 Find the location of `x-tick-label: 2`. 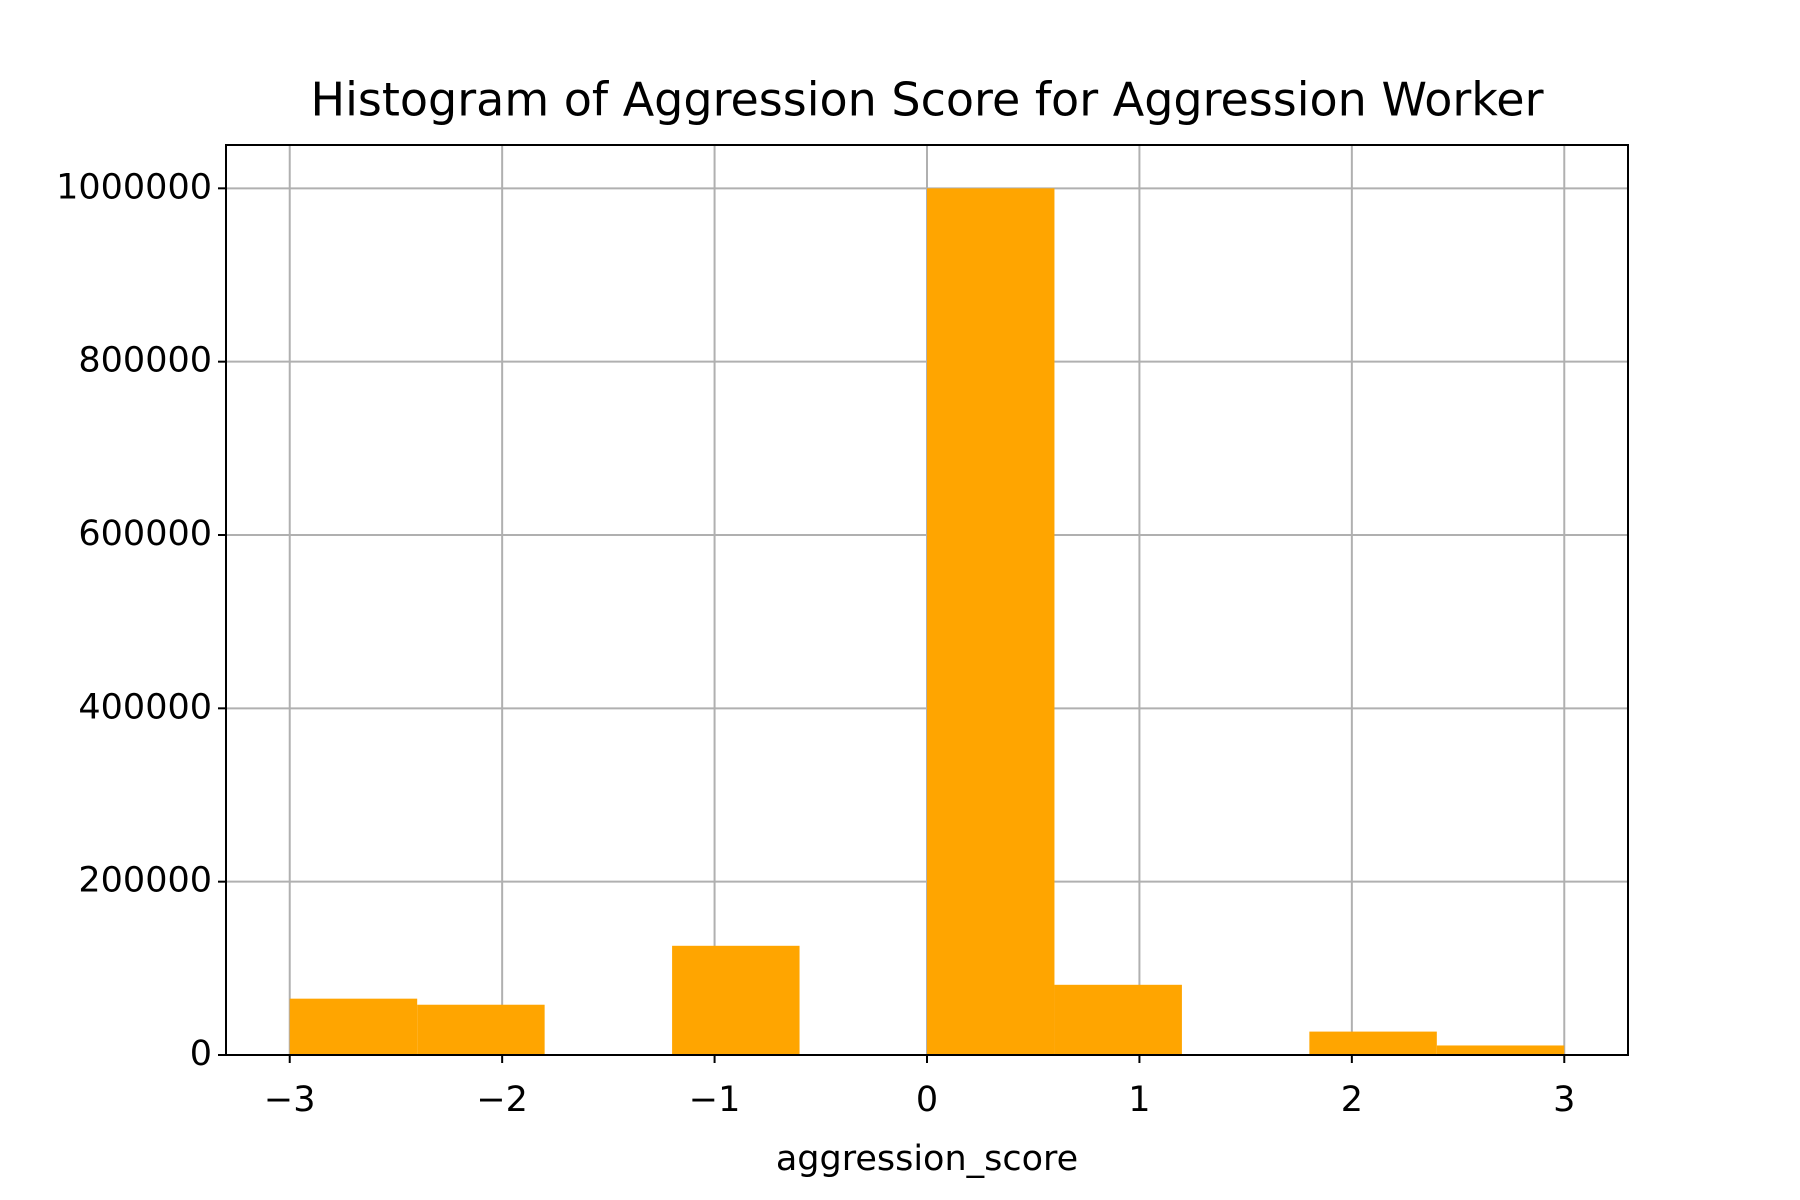

x-tick-label: 2 is located at coordinates (1352, 1100).